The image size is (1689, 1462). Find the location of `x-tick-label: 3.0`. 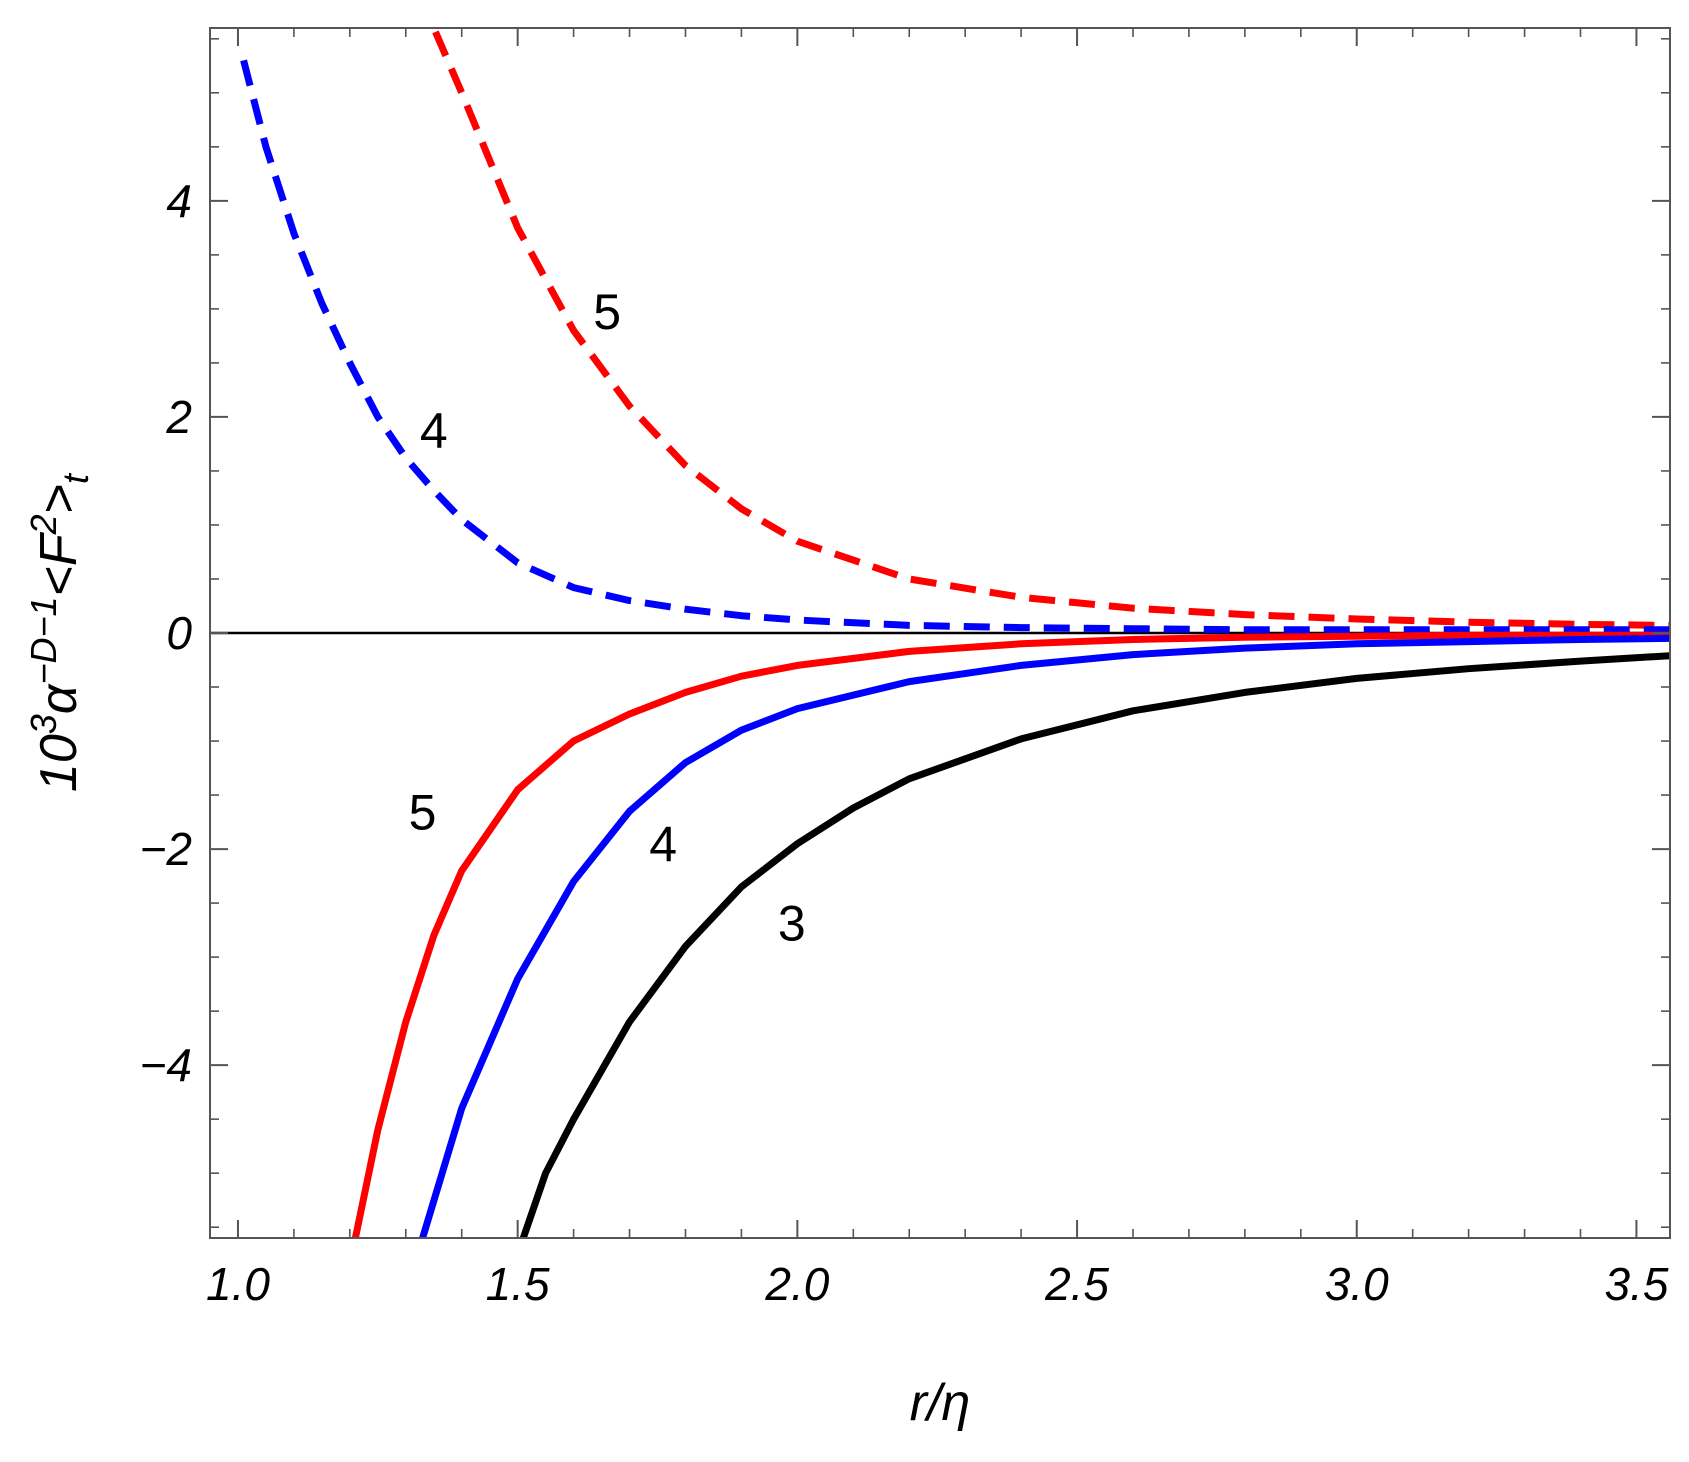

x-tick-label: 3.0 is located at coordinates (1357, 1284).